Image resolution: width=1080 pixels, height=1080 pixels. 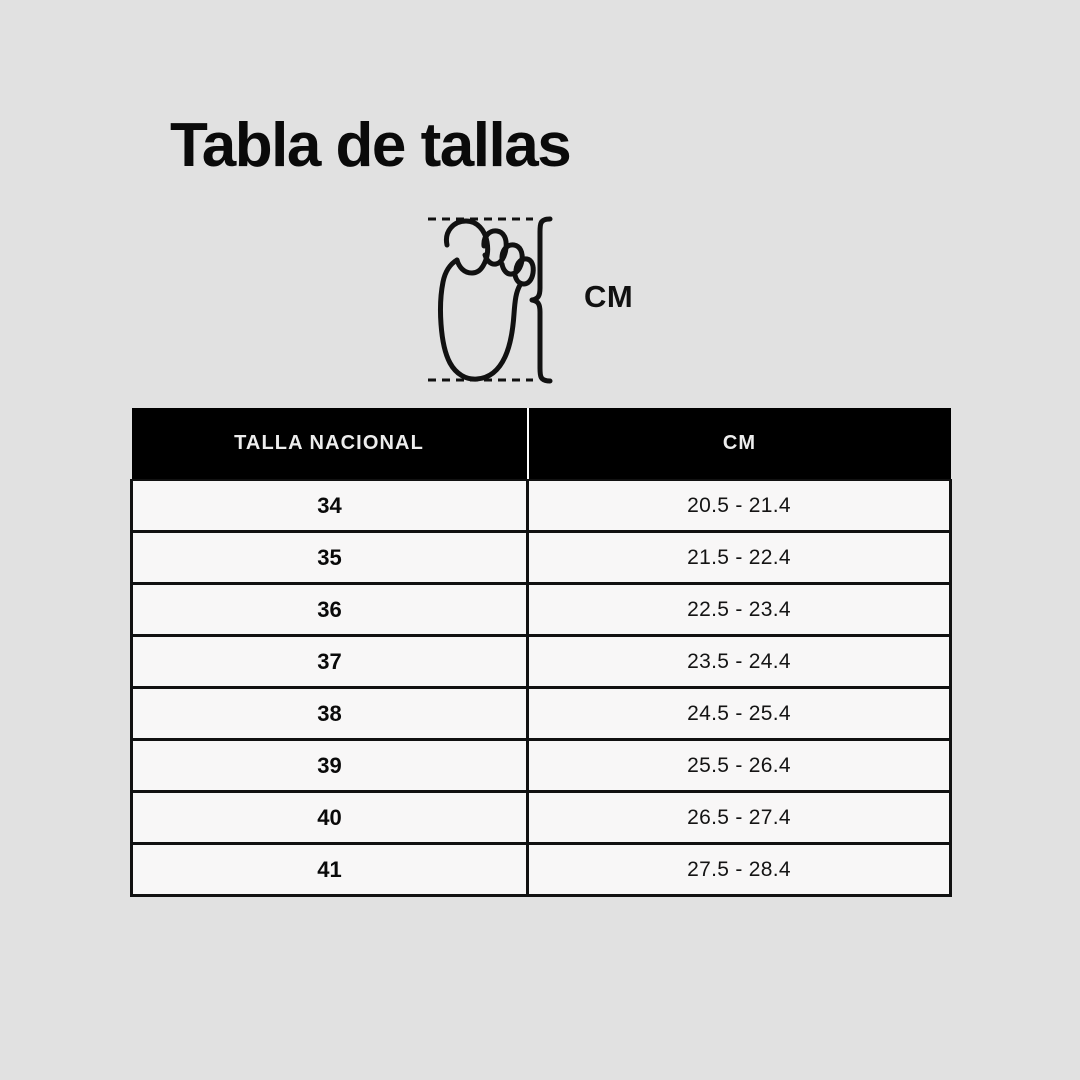 I want to click on table-row: 36 22.5 - 23.4, so click(x=541, y=610).